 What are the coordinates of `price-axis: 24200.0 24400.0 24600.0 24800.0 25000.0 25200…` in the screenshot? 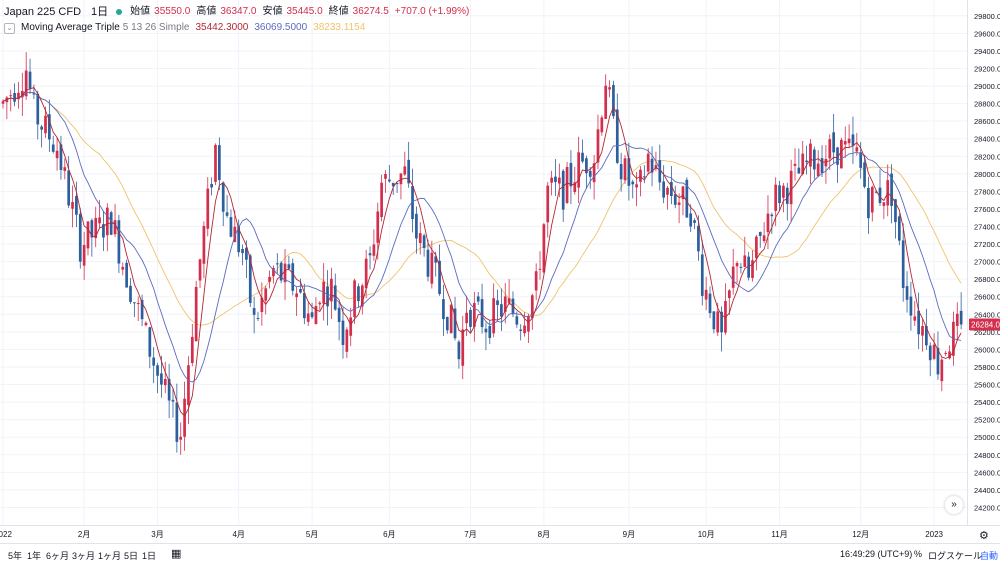 It's located at (987, 262).